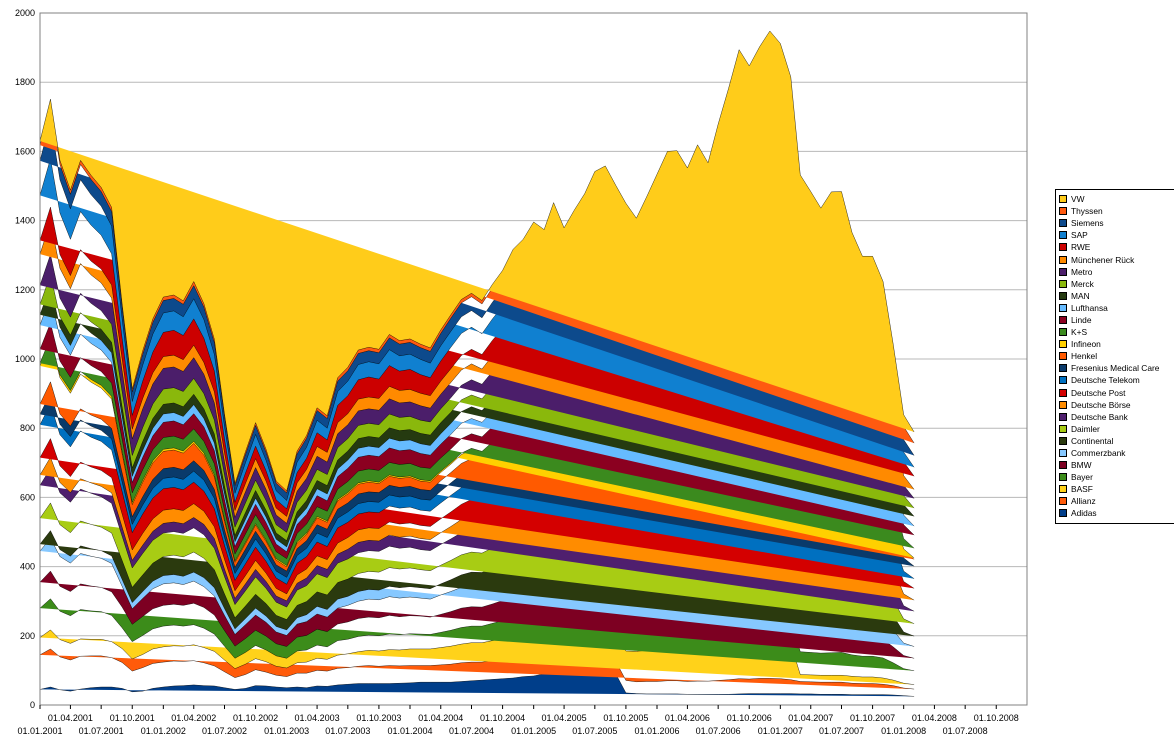  What do you see at coordinates (1116, 320) in the screenshot?
I see `legend-item: Linde` at bounding box center [1116, 320].